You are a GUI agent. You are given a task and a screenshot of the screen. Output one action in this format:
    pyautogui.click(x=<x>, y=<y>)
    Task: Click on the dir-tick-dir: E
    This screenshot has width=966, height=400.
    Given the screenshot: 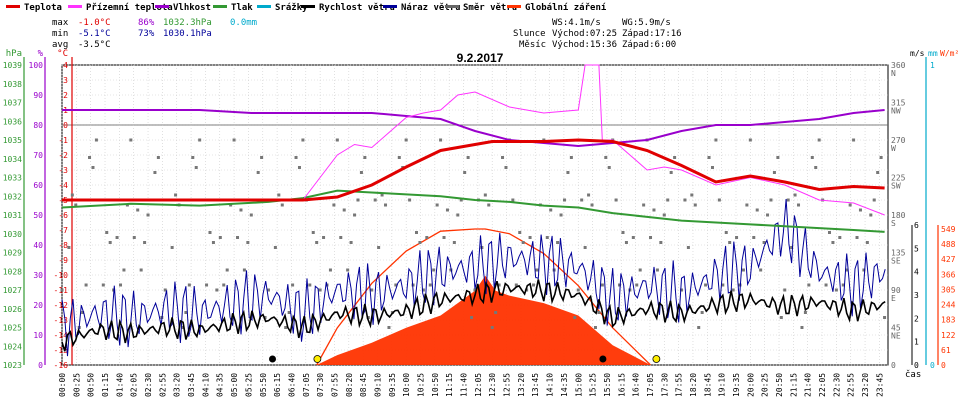 What is the action you would take?
    pyautogui.click(x=893, y=298)
    